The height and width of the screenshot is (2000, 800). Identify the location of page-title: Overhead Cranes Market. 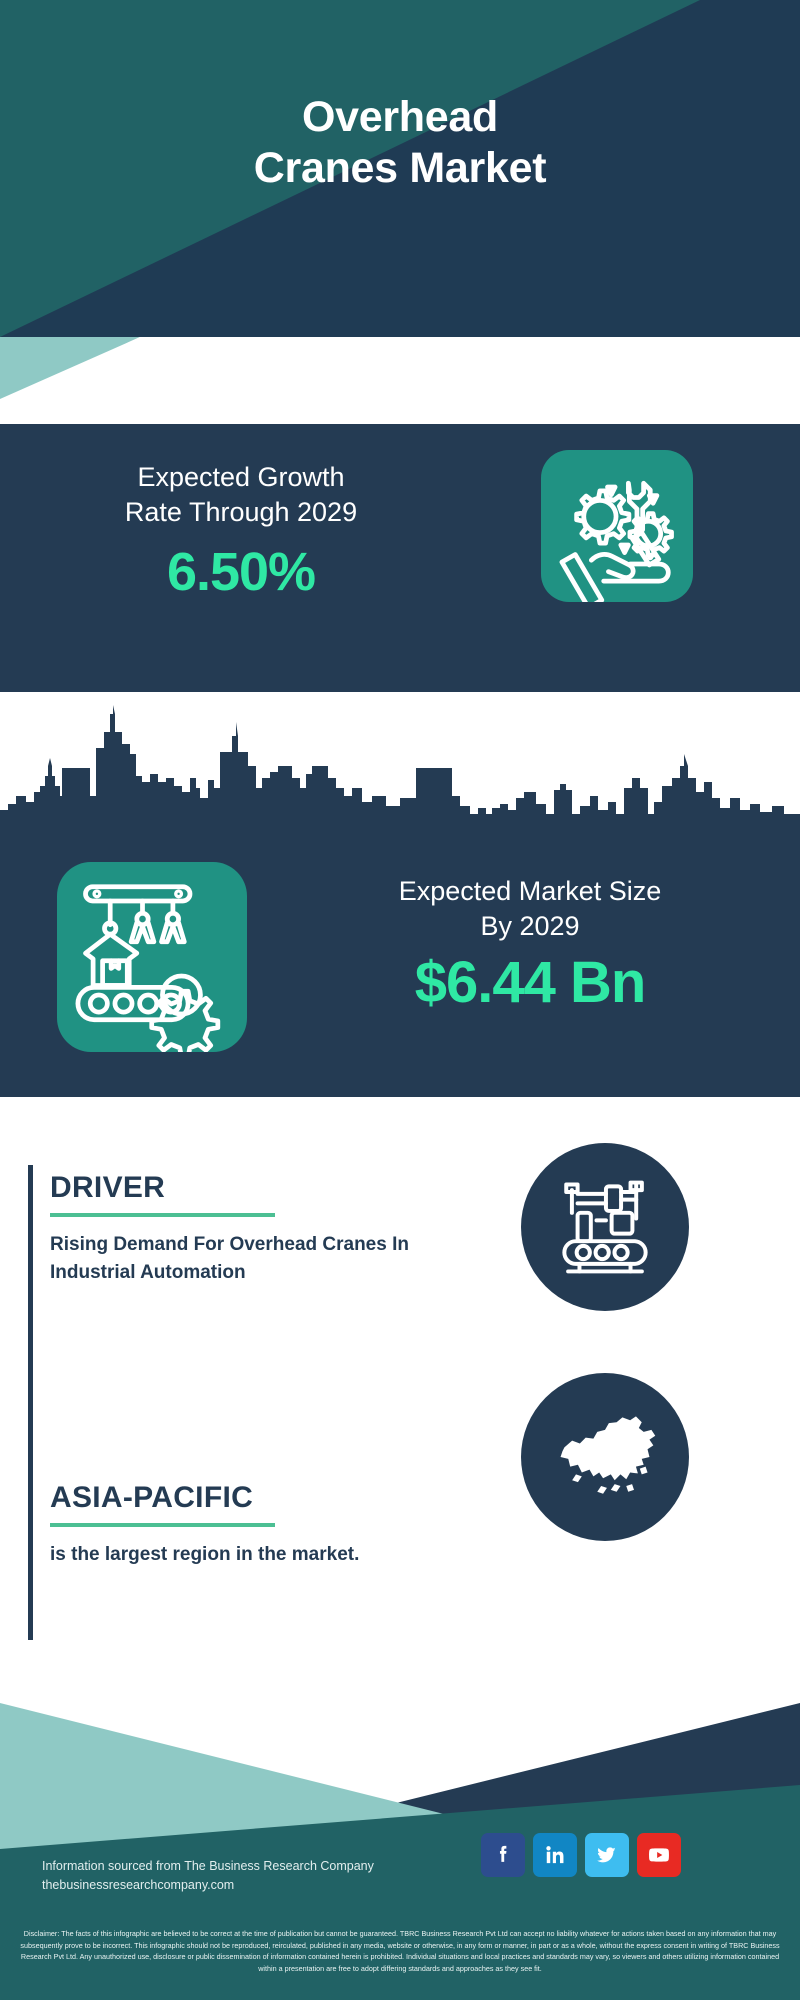
(400, 142).